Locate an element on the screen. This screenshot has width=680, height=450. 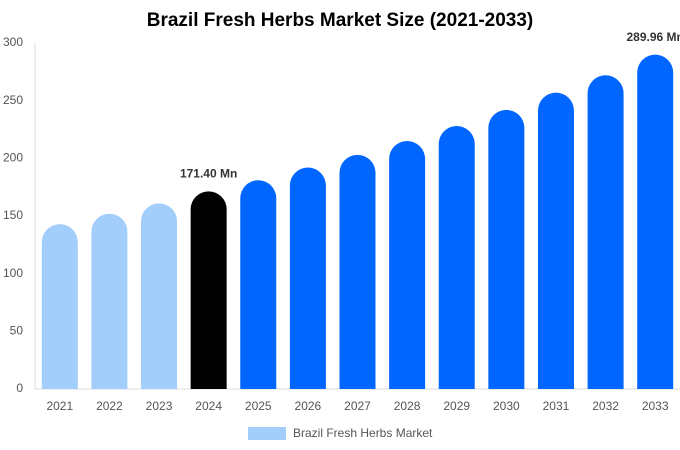
value-label: 289.96 Mn is located at coordinates (653, 37).